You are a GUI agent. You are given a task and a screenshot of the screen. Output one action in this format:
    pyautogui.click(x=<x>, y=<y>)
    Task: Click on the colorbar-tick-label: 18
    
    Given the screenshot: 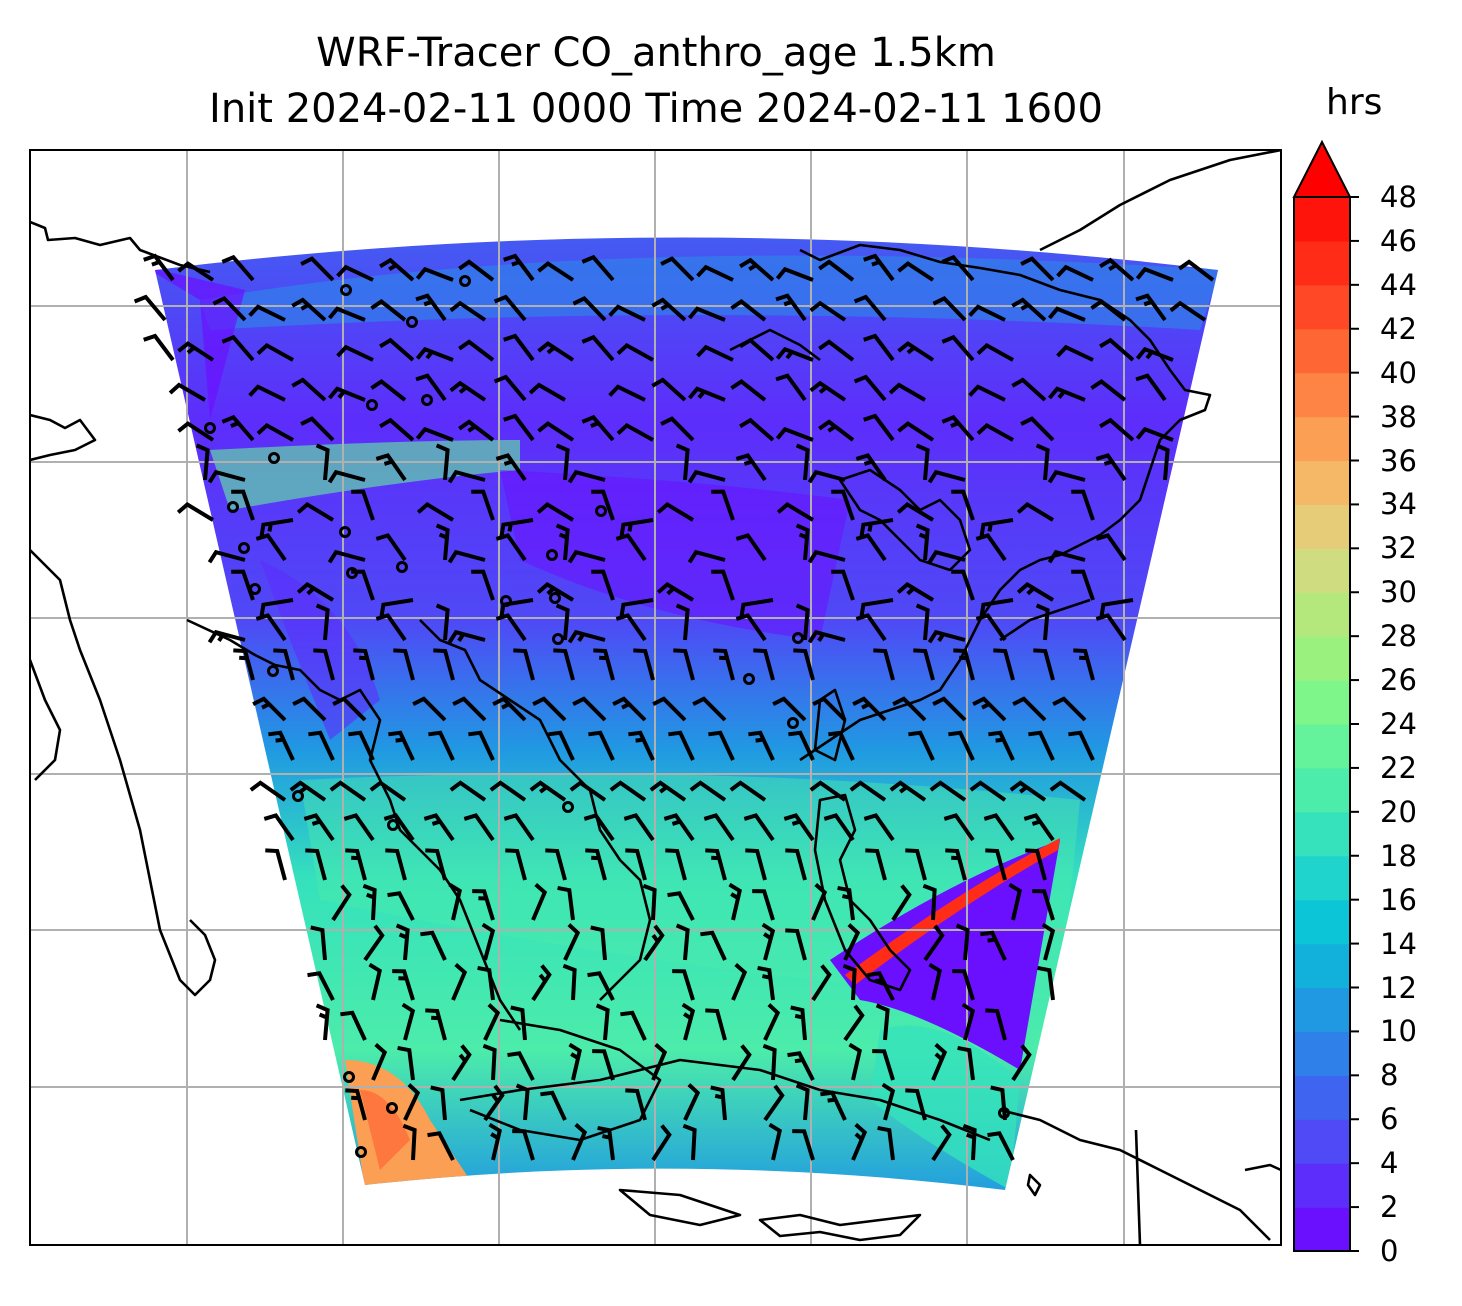 What is the action you would take?
    pyautogui.click(x=1398, y=855)
    